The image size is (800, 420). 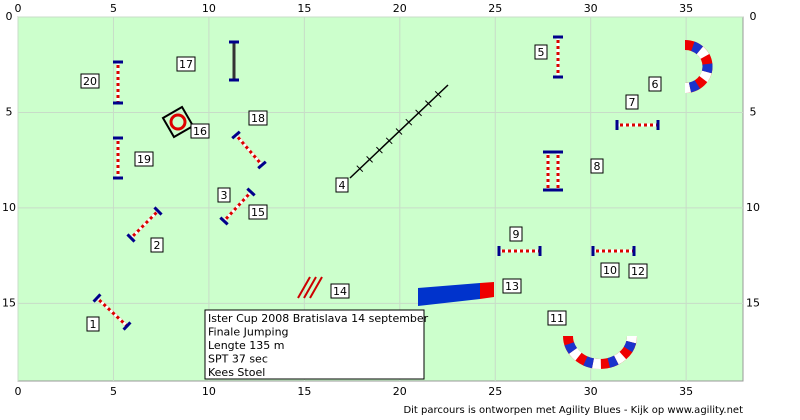 I want to click on info-line: Lengte 135 m, so click(x=246, y=345).